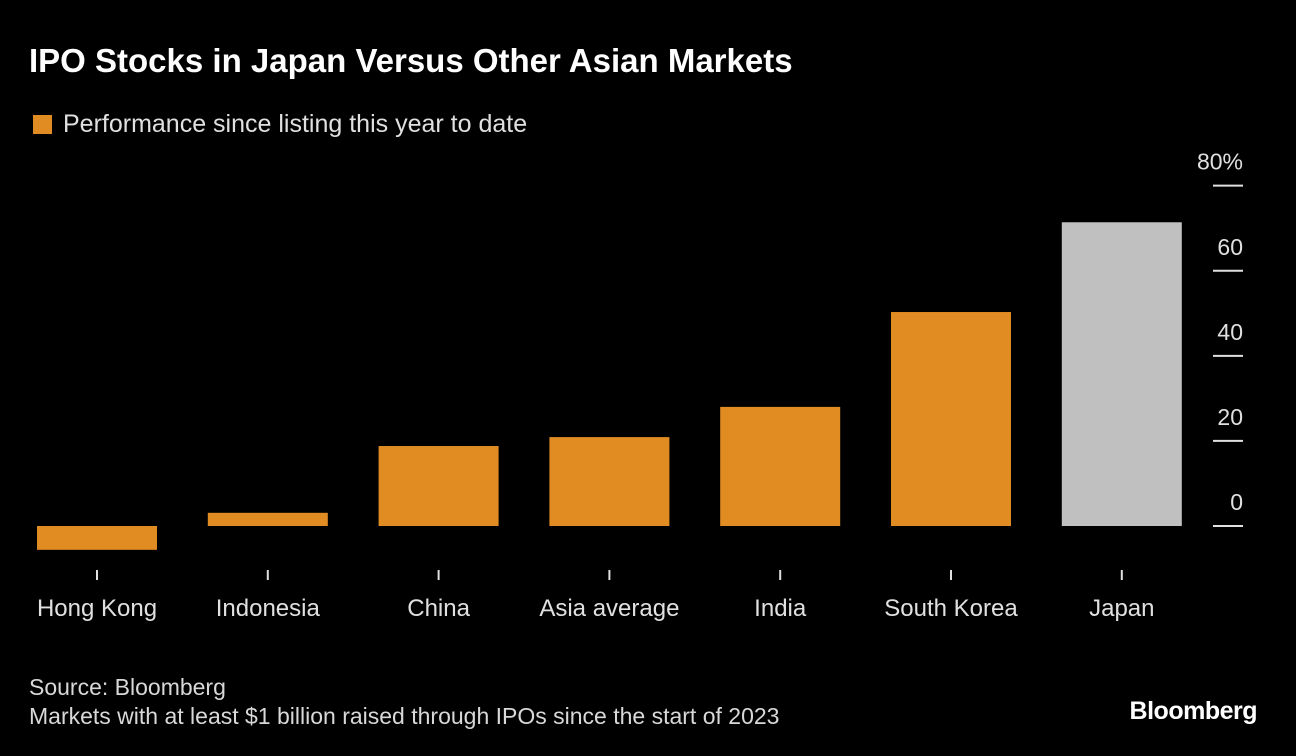  What do you see at coordinates (268, 608) in the screenshot?
I see `x-tick-label: Indonesia` at bounding box center [268, 608].